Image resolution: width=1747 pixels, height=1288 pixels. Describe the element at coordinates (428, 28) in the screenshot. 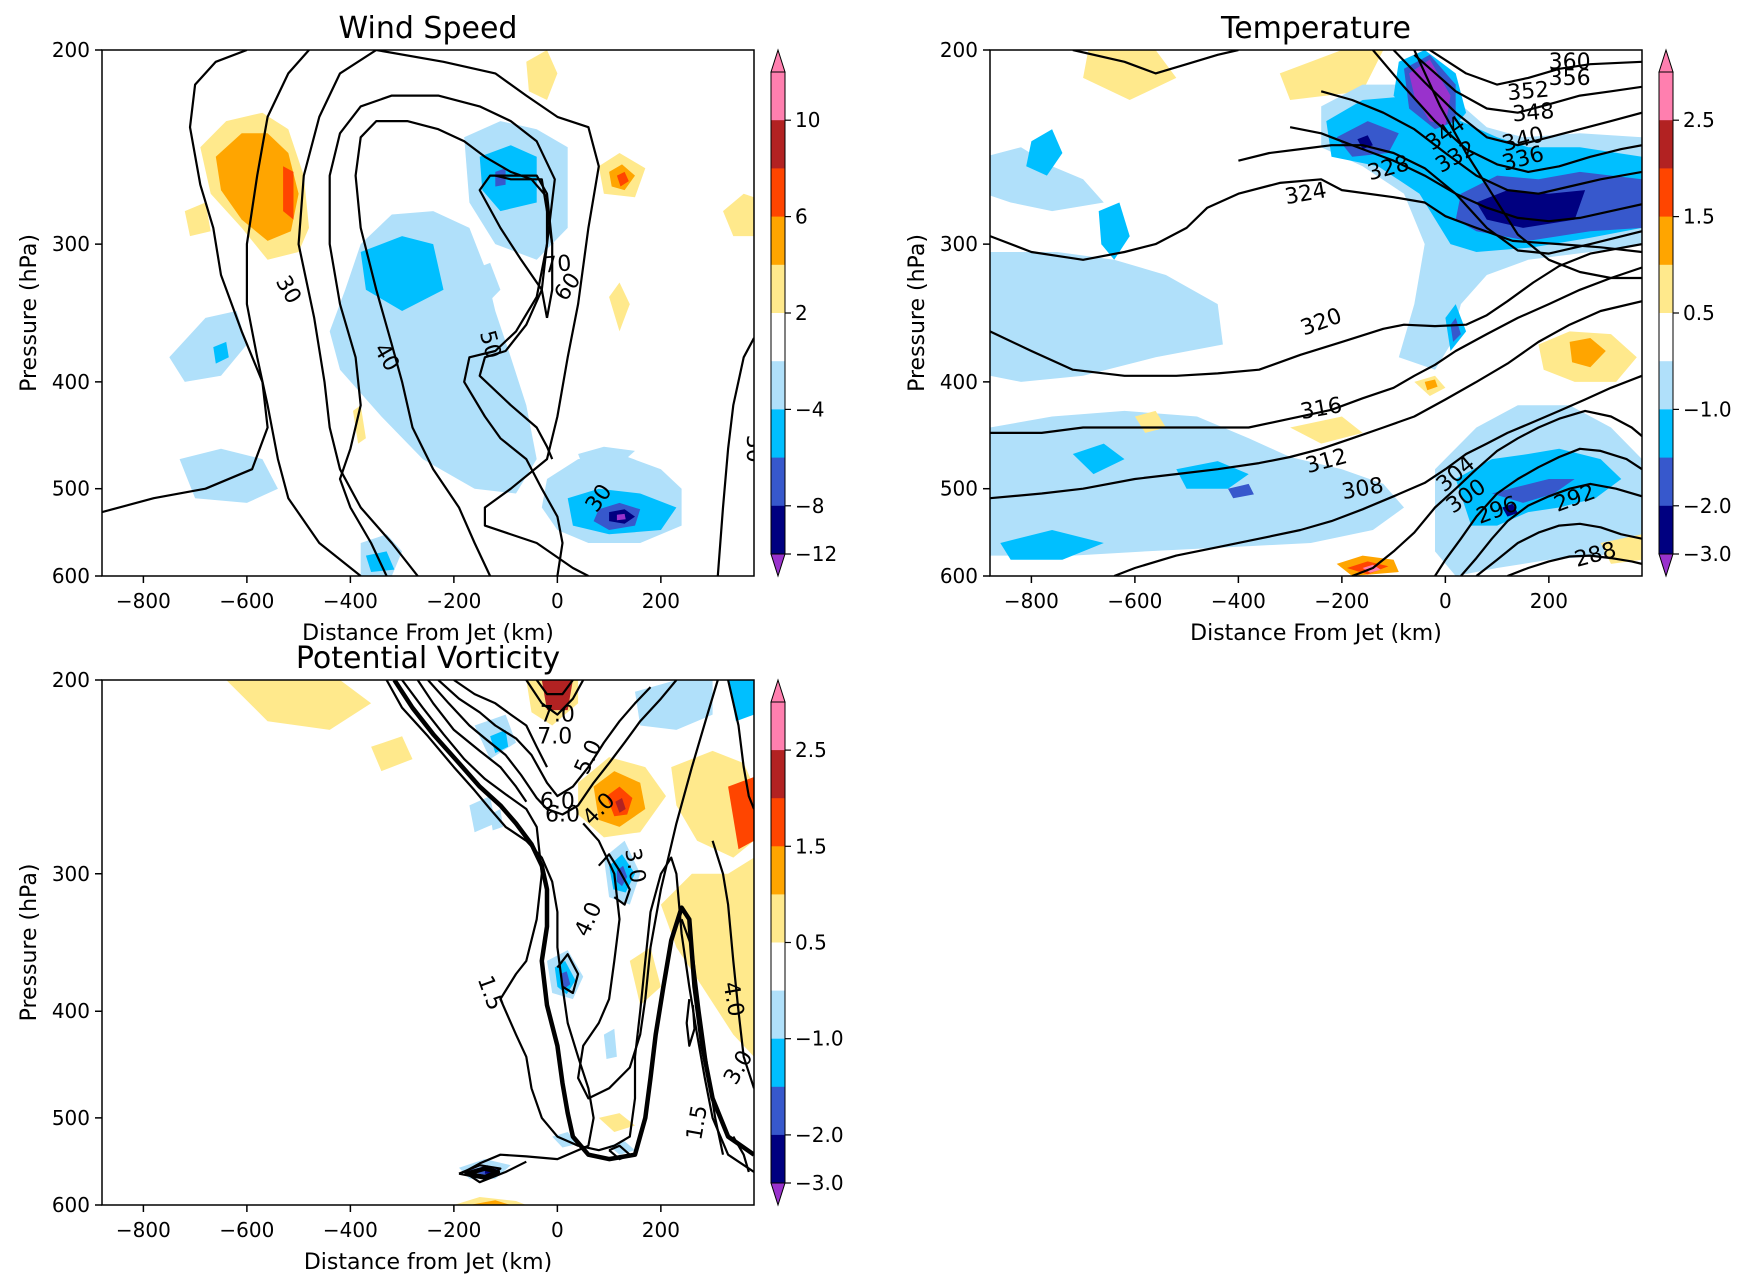

I see `chart-title: Wind Speed` at that location.